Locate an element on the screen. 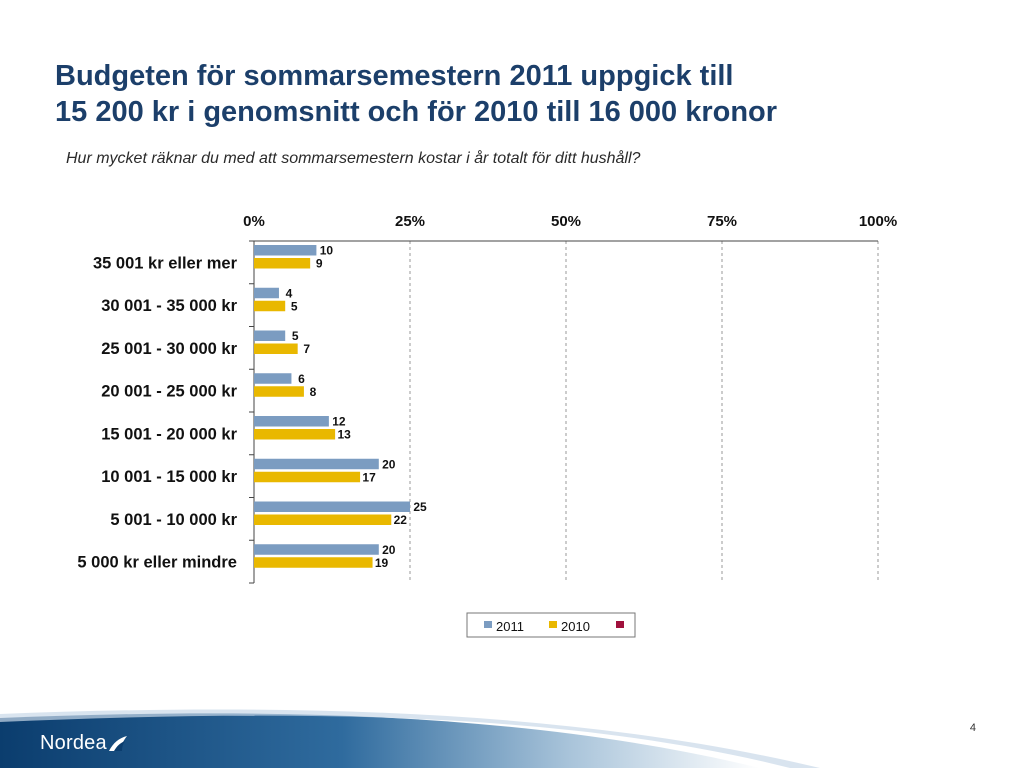  brand-name: Nordea is located at coordinates (73, 743).